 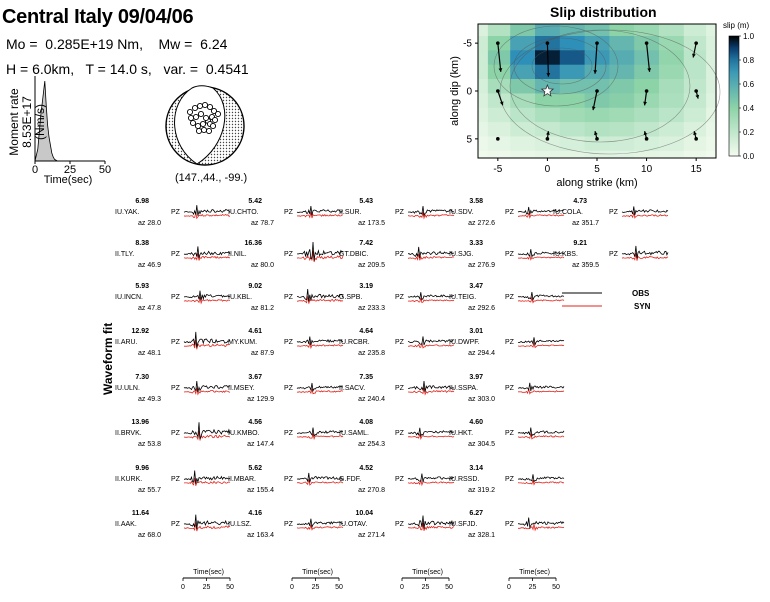 What do you see at coordinates (481, 308) in the screenshot?
I see `station-azimuth: az 292.6` at bounding box center [481, 308].